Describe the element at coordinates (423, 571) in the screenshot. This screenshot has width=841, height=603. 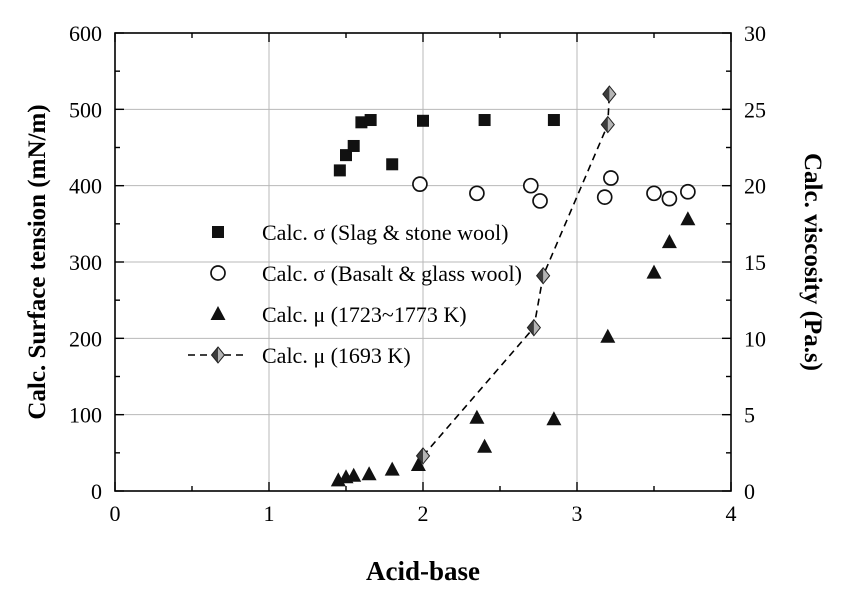
I see `x-axis-label: Acid-base` at that location.